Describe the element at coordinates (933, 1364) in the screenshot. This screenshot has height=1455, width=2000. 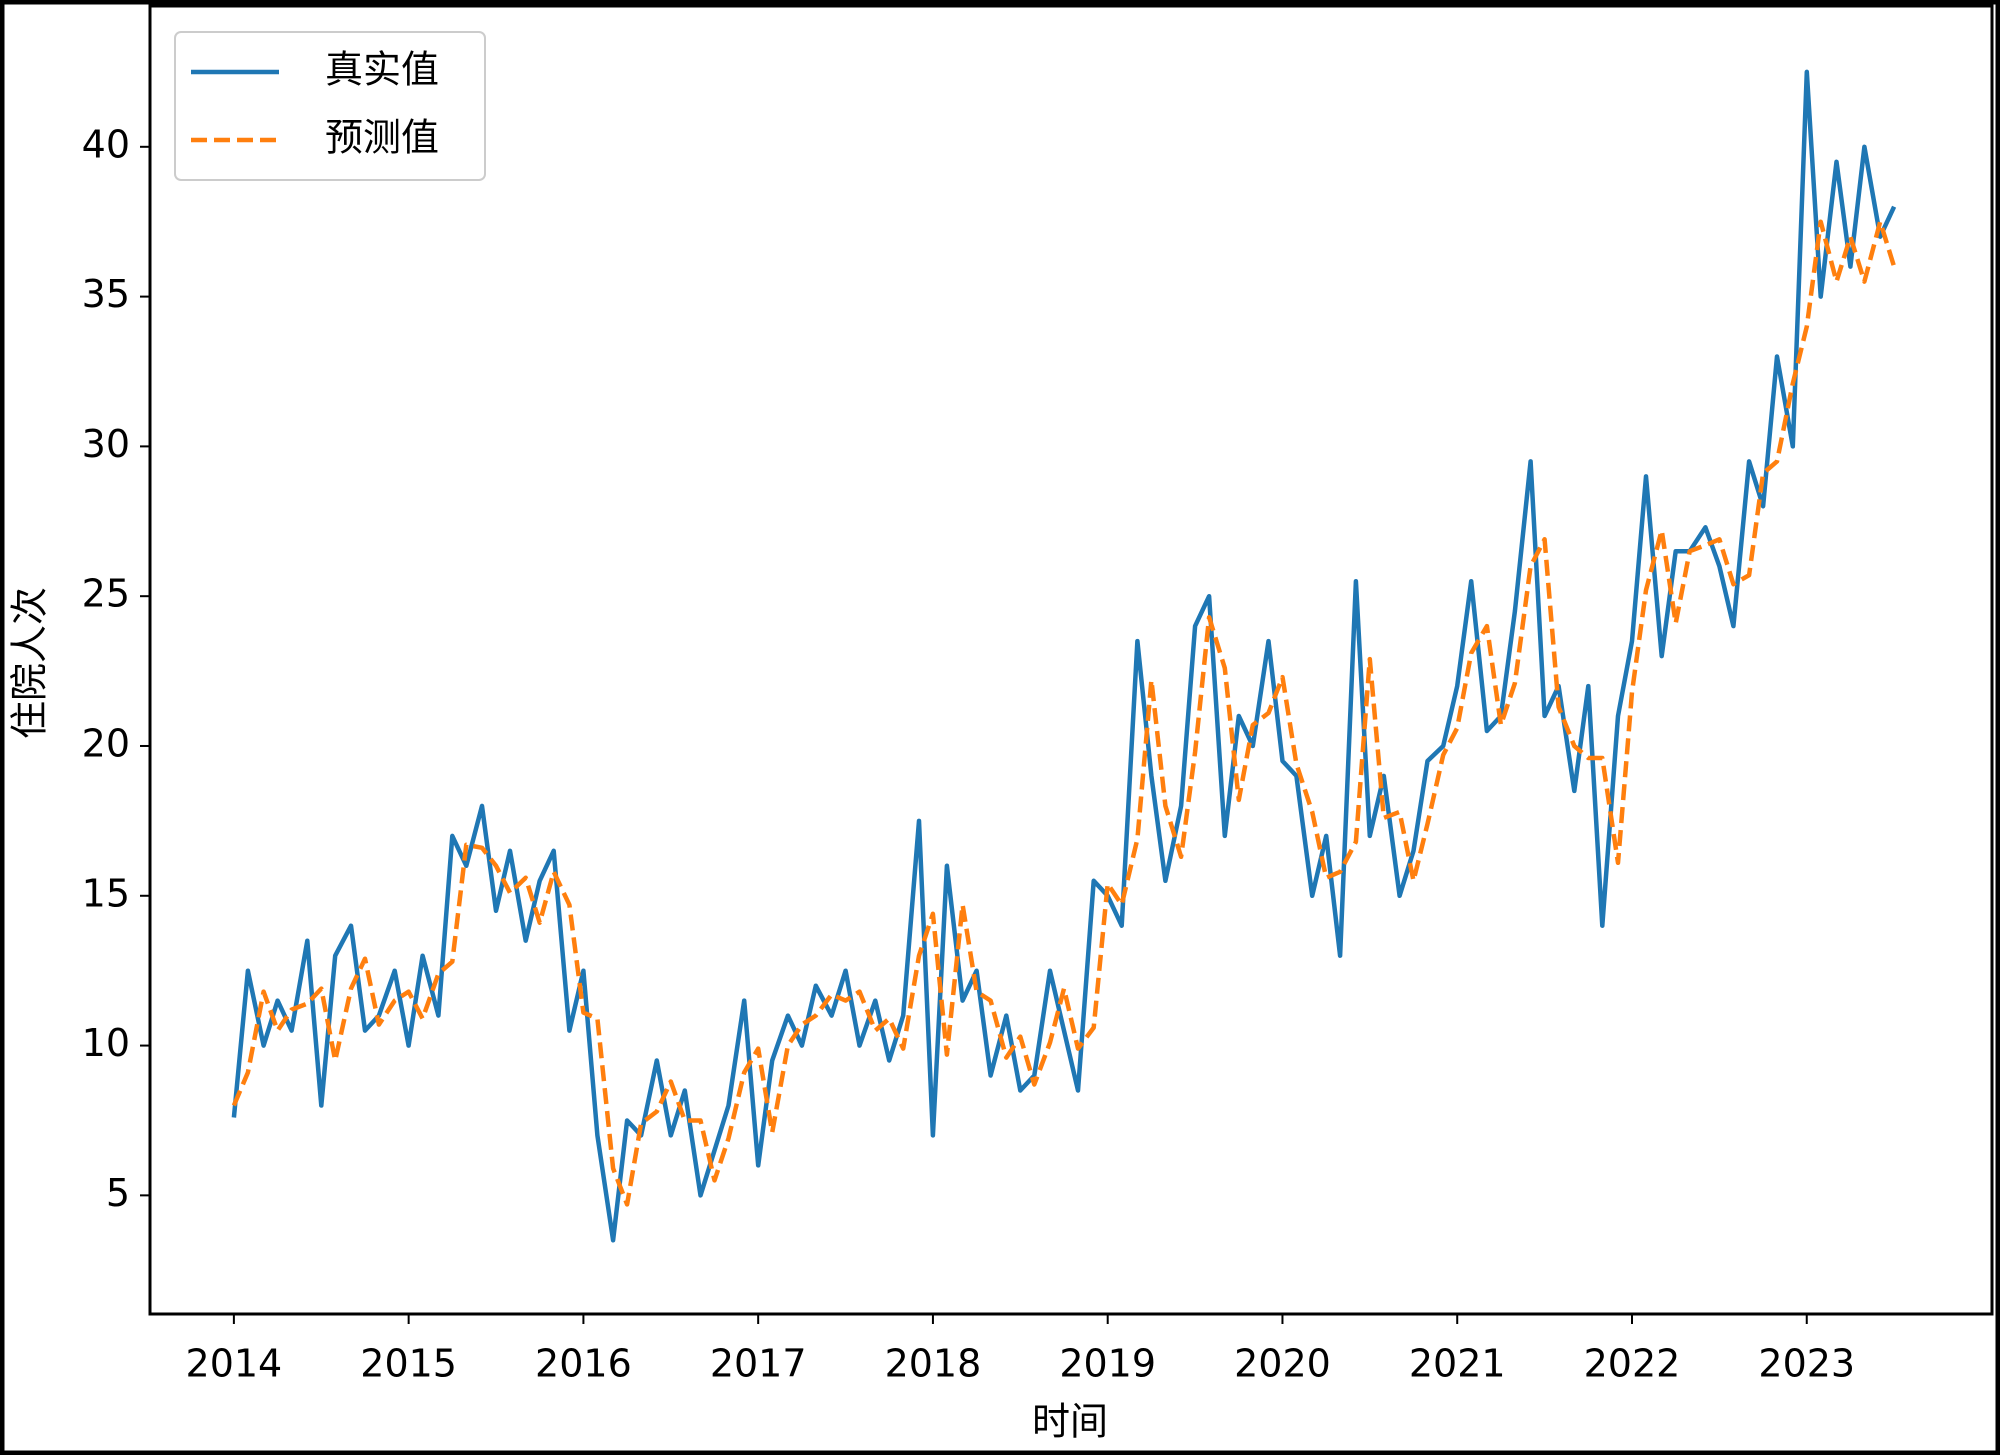
I see `x-tick-label: 2018` at that location.